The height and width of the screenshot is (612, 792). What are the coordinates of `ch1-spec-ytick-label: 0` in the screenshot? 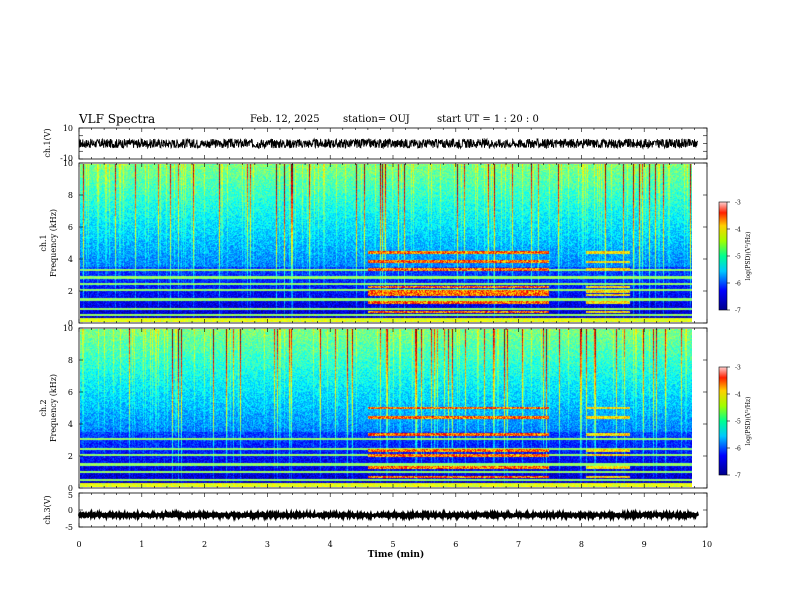 It's located at (70, 323).